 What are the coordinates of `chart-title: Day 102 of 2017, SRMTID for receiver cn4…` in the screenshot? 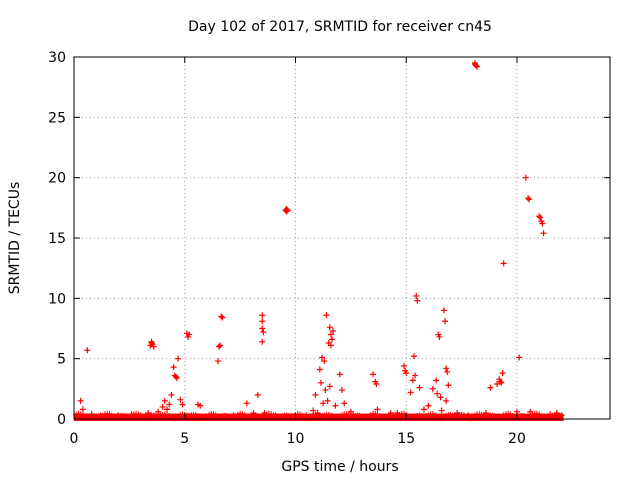 It's located at (340, 27).